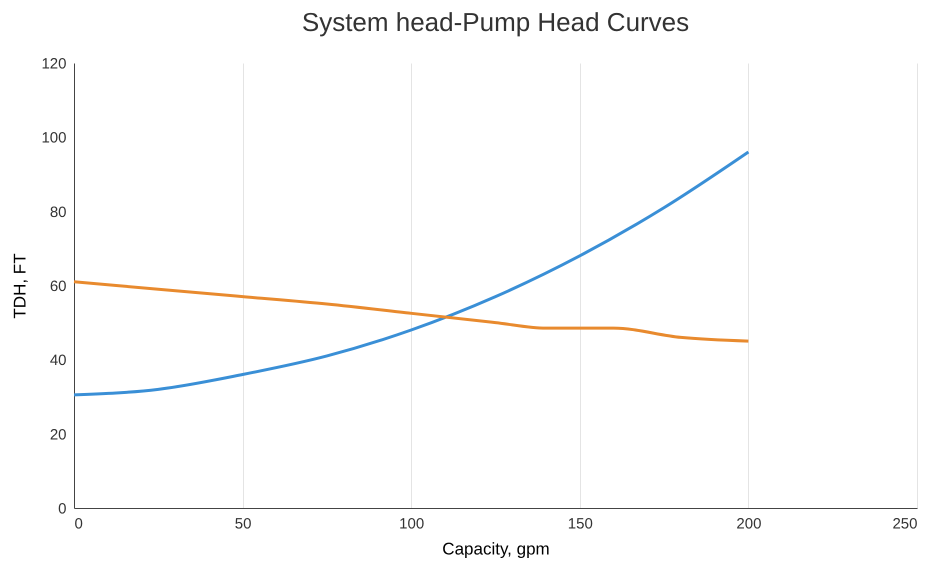 The width and height of the screenshot is (942, 567). I want to click on y-tick-label: 20, so click(58, 435).